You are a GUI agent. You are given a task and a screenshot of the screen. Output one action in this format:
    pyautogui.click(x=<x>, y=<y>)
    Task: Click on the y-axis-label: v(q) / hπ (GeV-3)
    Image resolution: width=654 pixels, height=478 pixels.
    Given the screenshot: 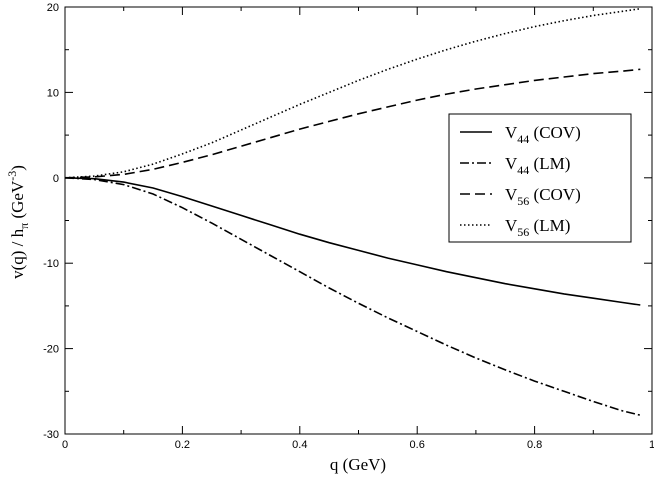 What is the action you would take?
    pyautogui.click(x=18, y=222)
    